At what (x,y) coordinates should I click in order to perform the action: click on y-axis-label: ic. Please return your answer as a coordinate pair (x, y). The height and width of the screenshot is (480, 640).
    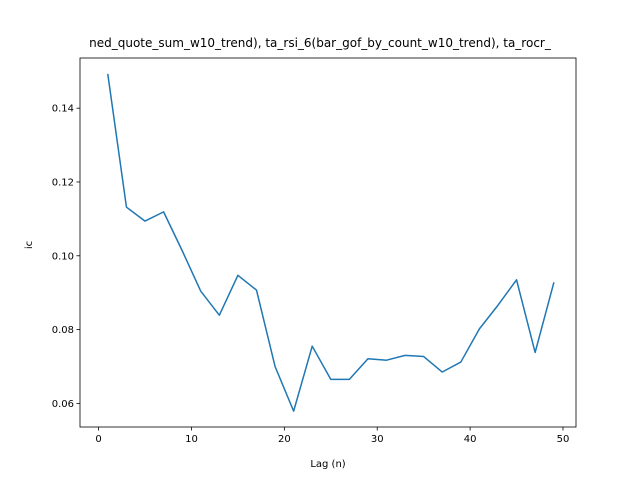
    Looking at the image, I should click on (29, 245).